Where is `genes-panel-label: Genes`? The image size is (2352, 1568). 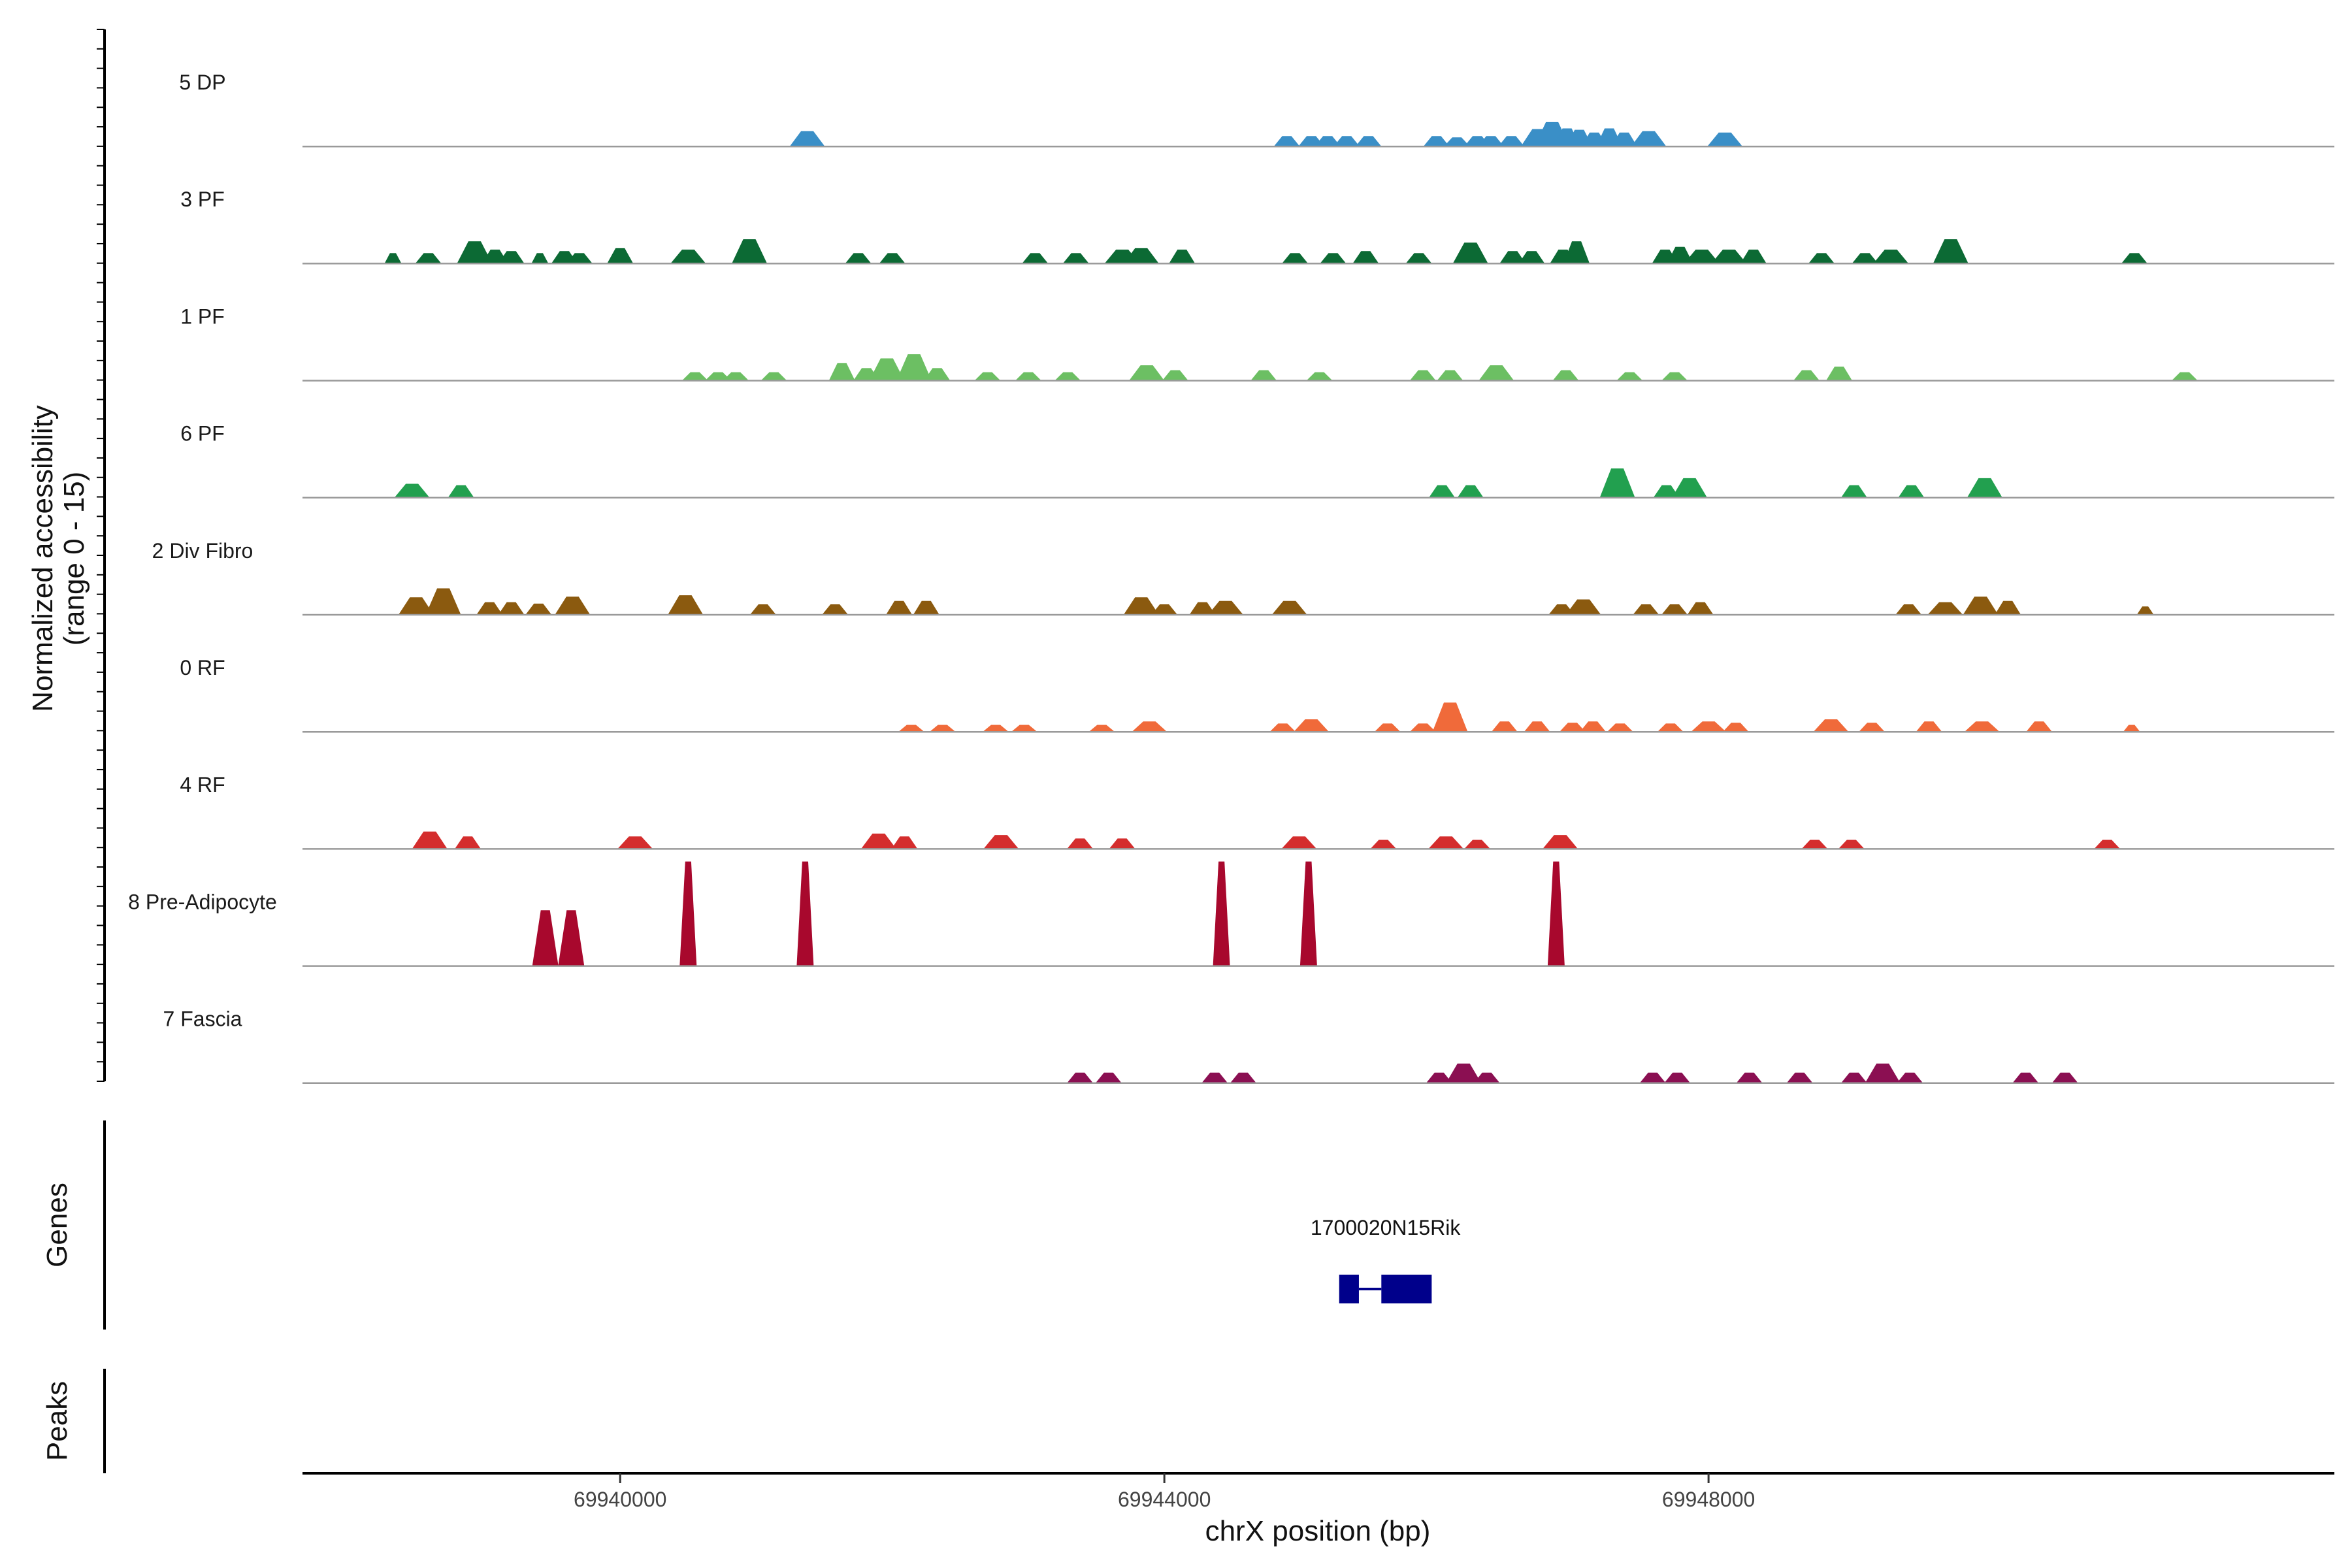 genes-panel-label: Genes is located at coordinates (57, 1225).